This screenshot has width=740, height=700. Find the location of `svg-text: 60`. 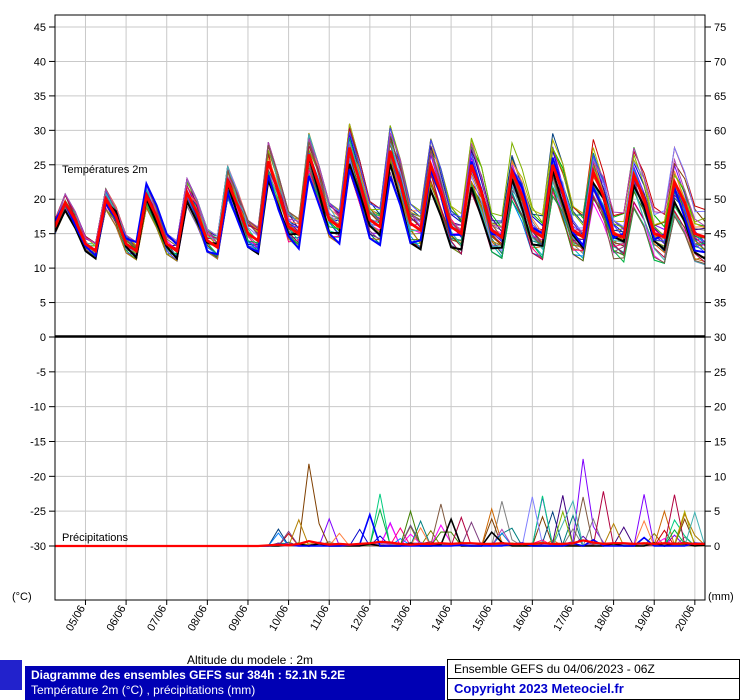

svg-text: 60 is located at coordinates (720, 131).